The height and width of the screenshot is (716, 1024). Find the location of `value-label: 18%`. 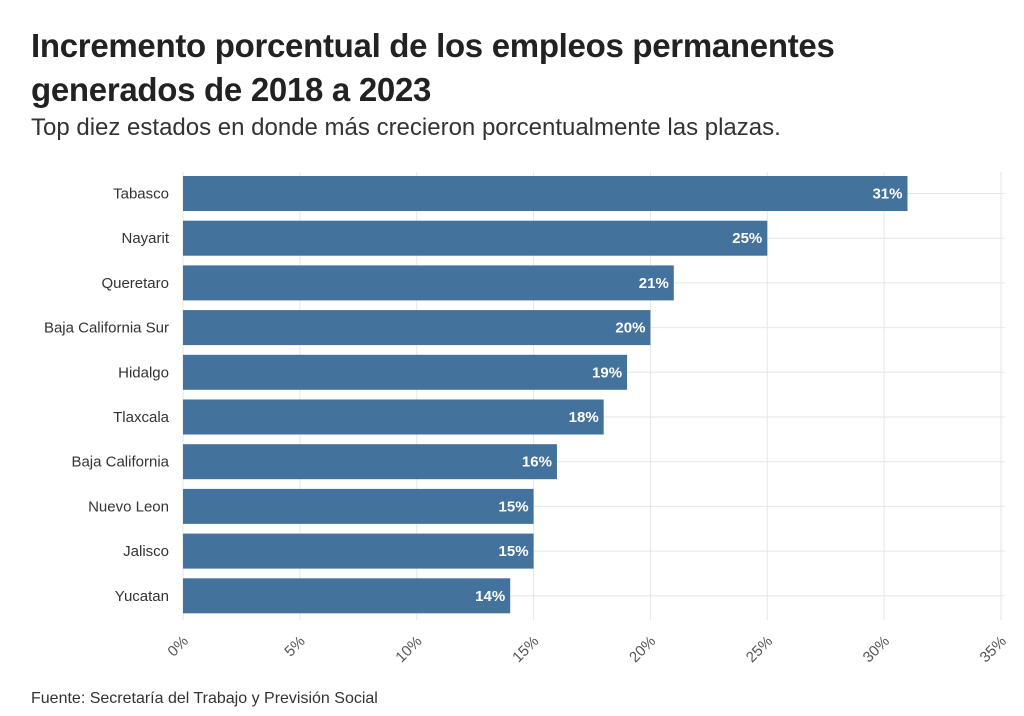

value-label: 18% is located at coordinates (584, 417).